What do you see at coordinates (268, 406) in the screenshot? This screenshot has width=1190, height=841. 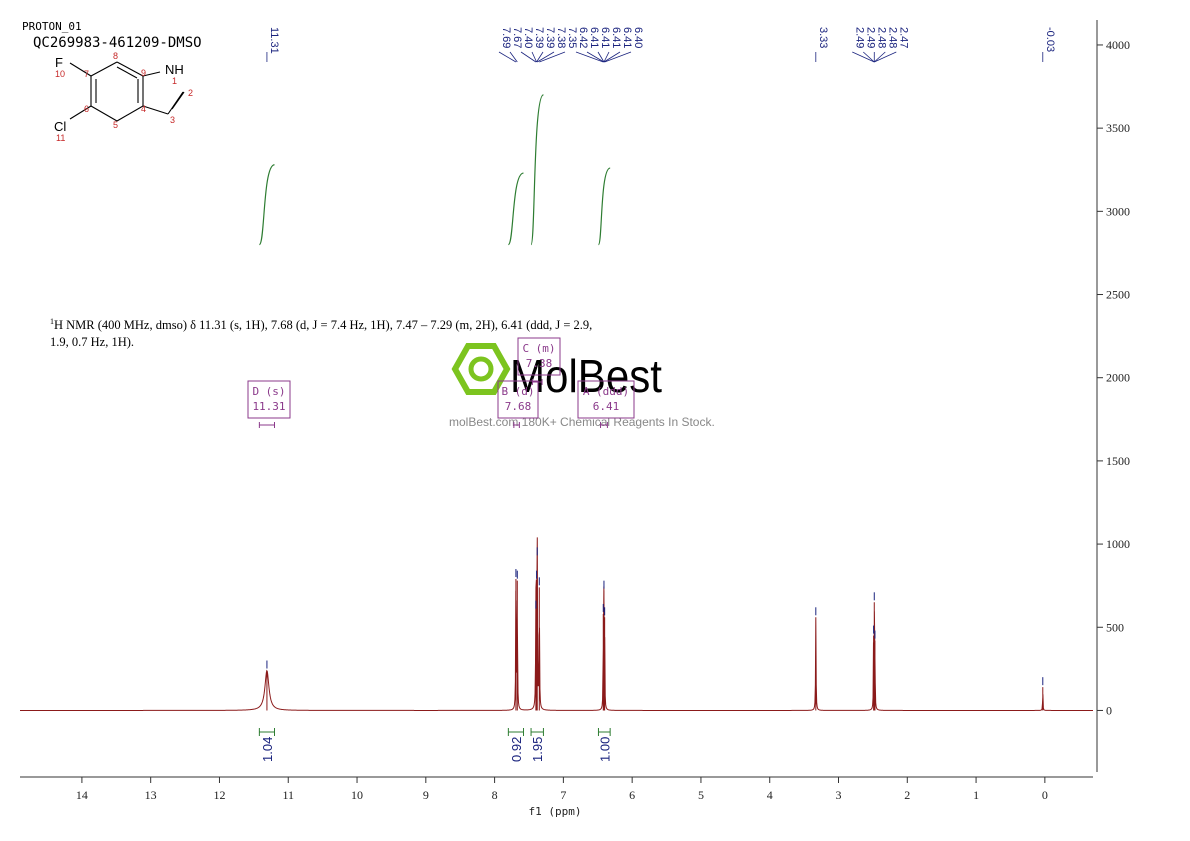 I see `multiplet-shift: 11.31` at bounding box center [268, 406].